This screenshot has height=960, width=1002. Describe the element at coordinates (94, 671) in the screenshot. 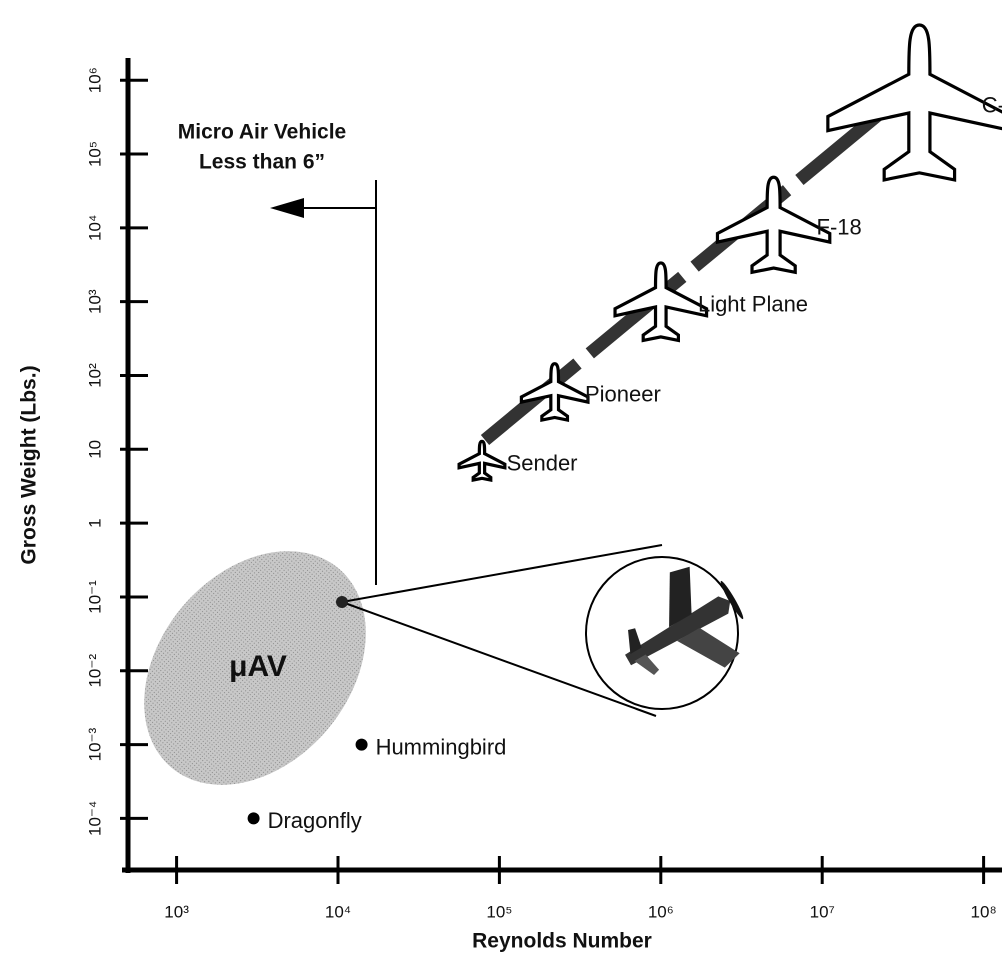

I see `y-tick-label: 10⁻²` at that location.